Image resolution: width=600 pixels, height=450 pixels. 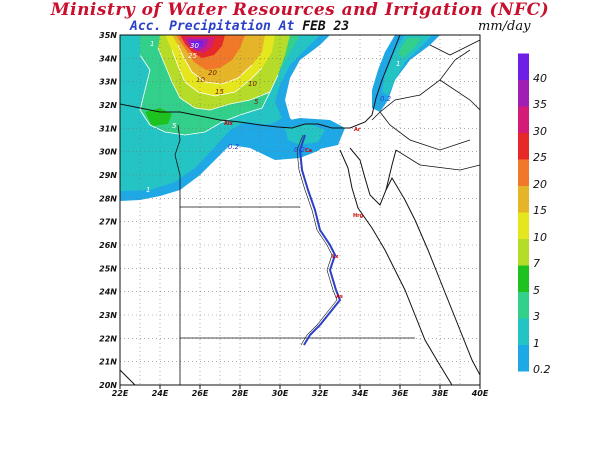 What do you see at coordinates (212, 73) in the screenshot?
I see `contour-label: 20` at bounding box center [212, 73].